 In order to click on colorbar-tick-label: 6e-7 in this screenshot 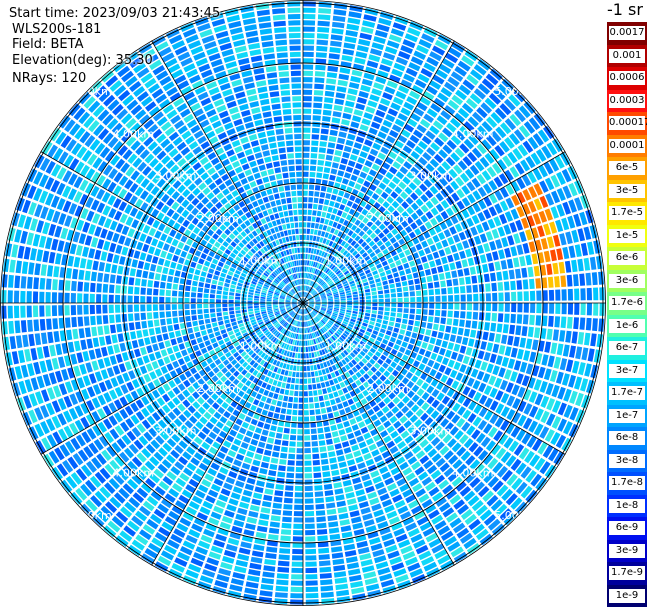, I will do `click(627, 348)`.